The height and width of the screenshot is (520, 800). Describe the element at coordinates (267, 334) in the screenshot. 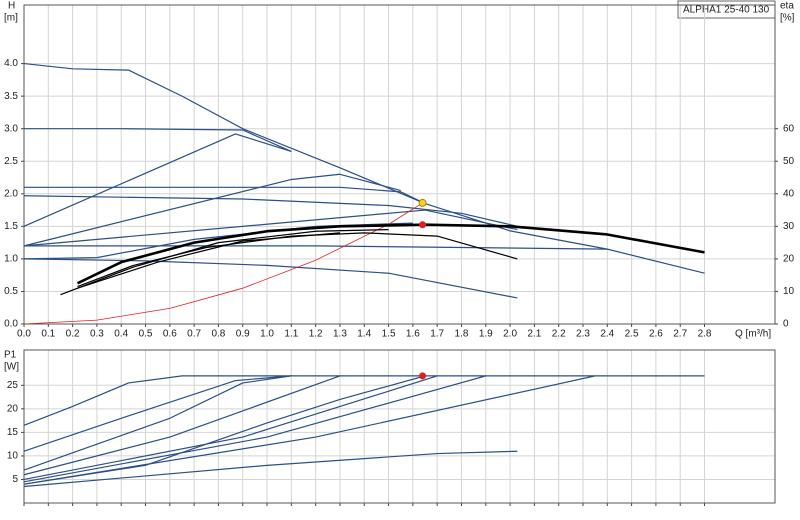

I see `x-tick-label: 1.0` at that location.